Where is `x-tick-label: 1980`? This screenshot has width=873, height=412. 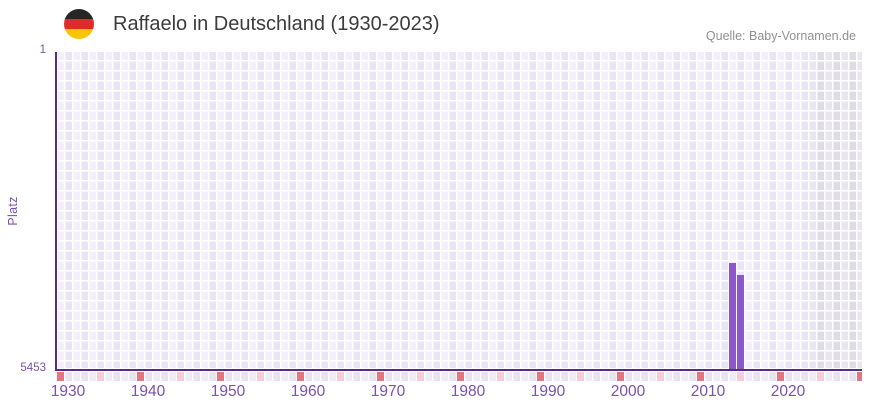
x-tick-label: 1980 is located at coordinates (468, 391).